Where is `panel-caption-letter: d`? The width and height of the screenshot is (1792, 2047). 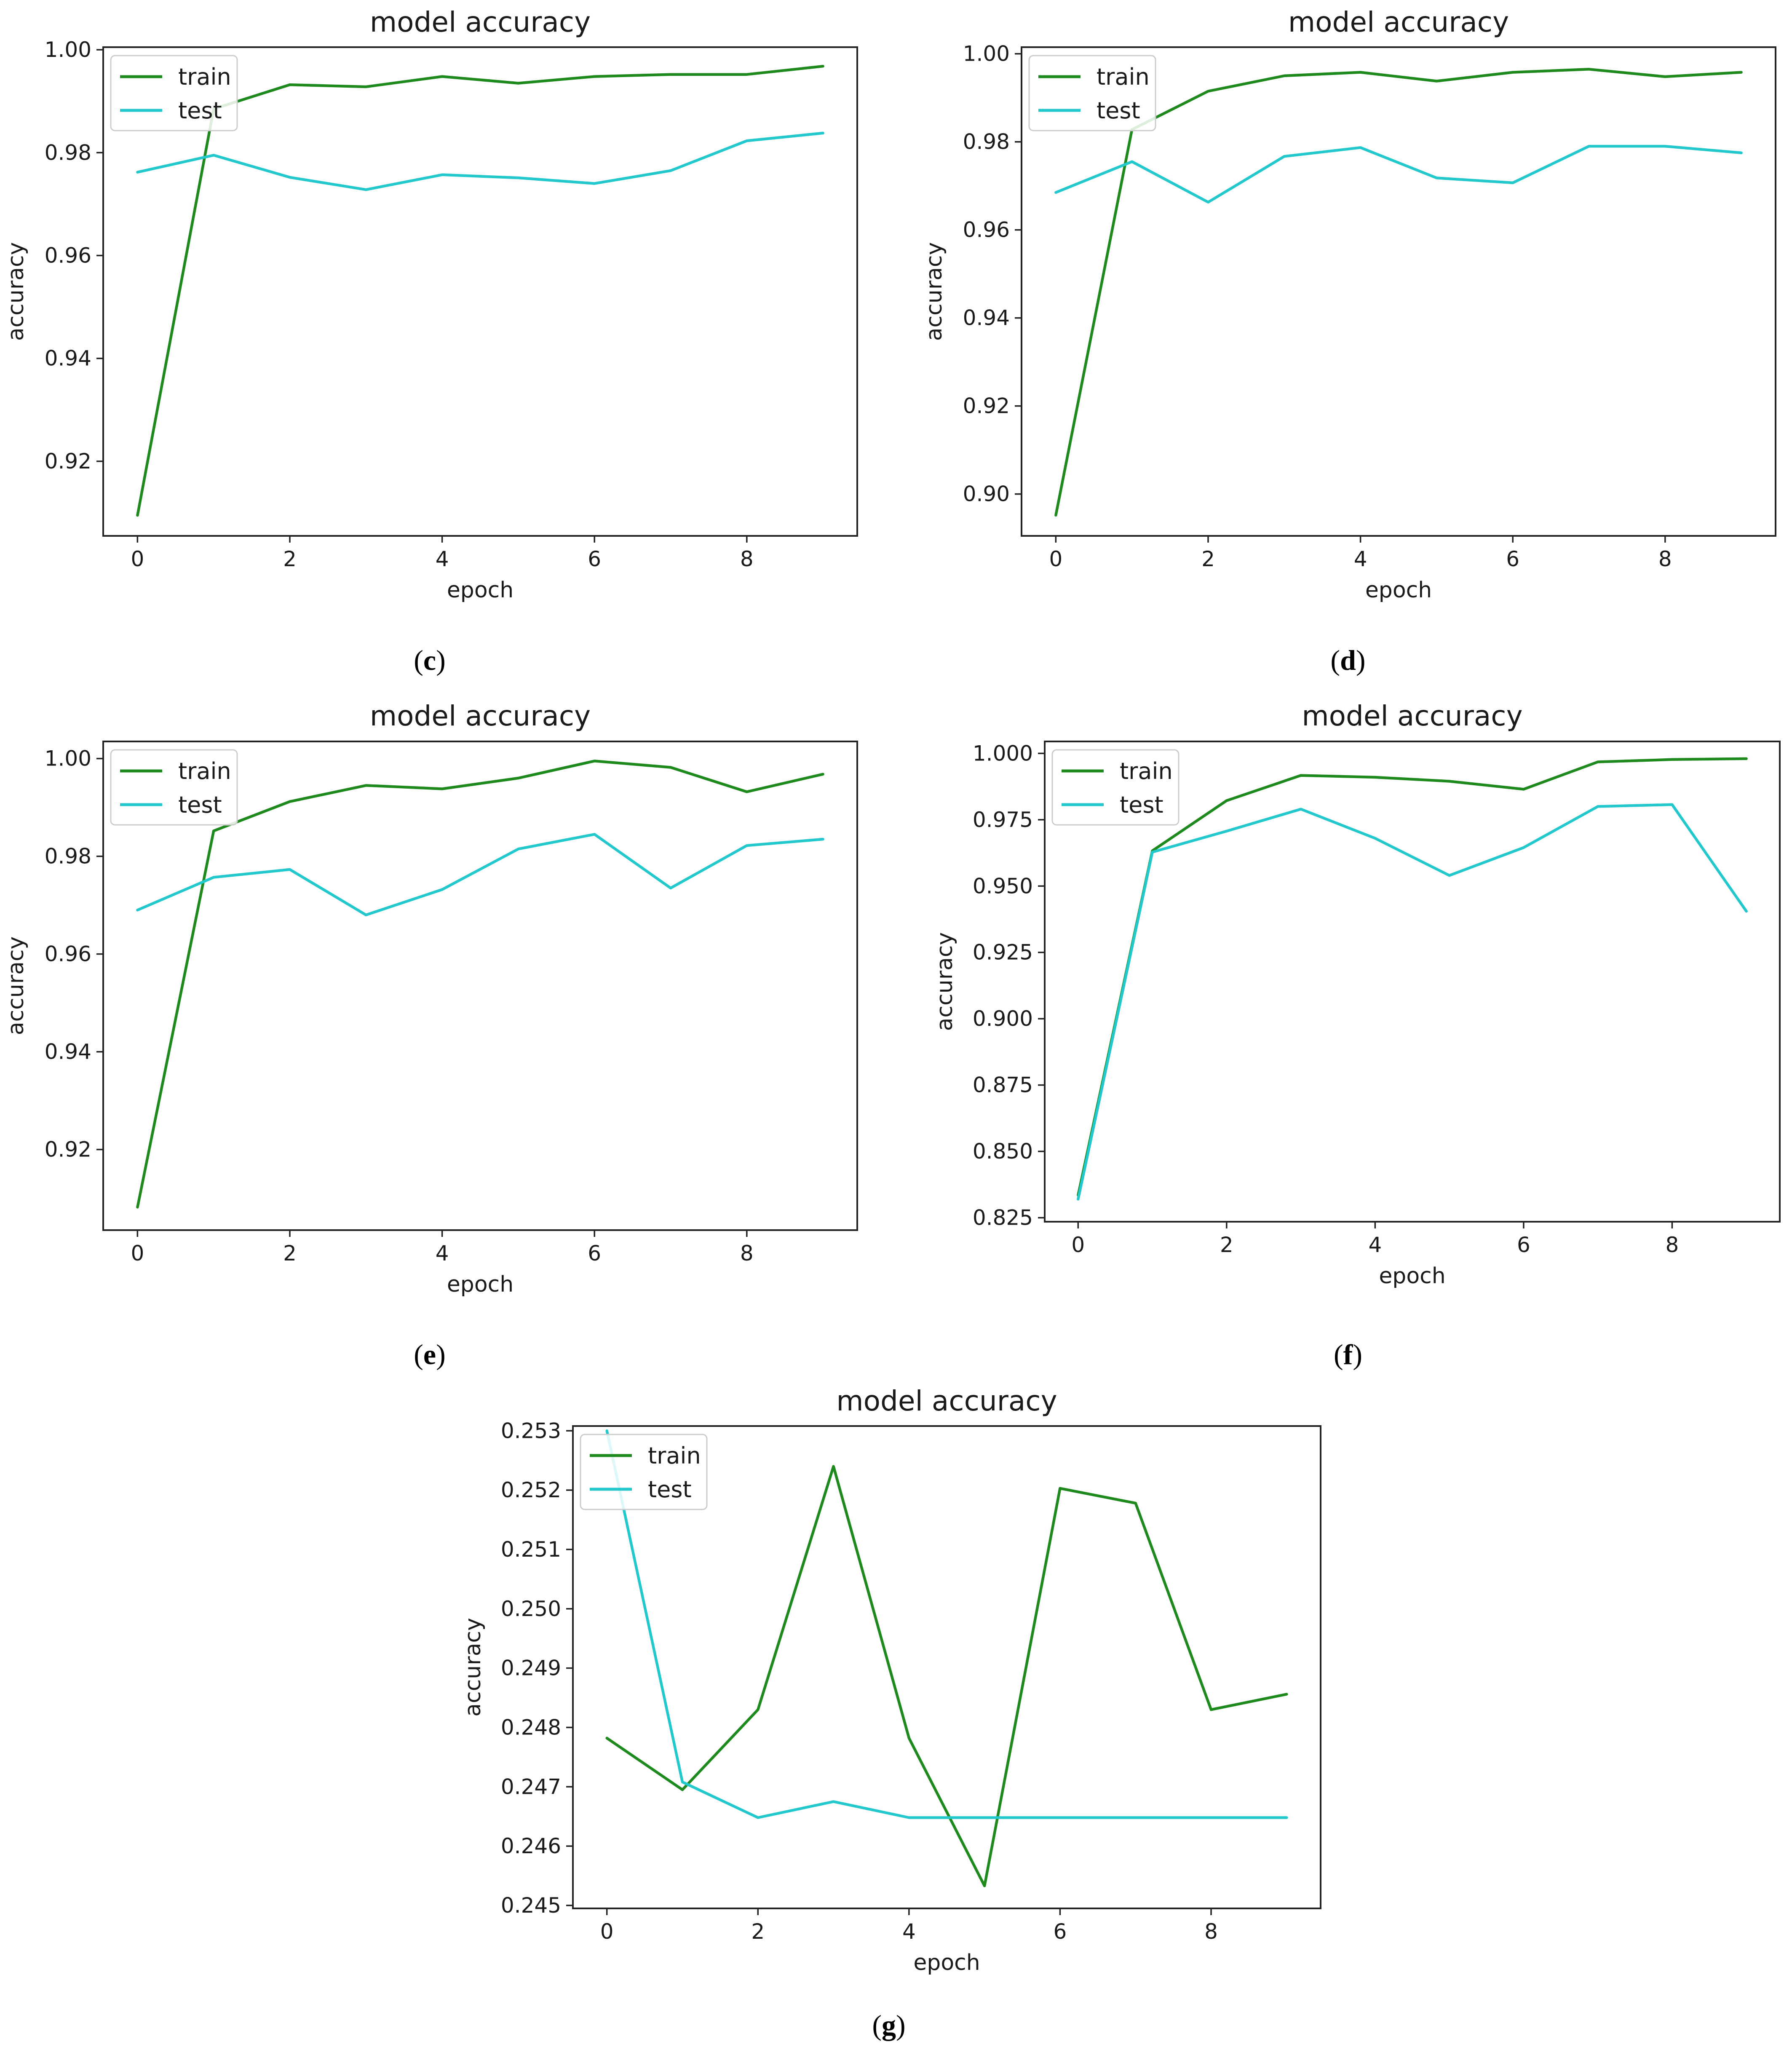
panel-caption-letter: d is located at coordinates (1348, 660).